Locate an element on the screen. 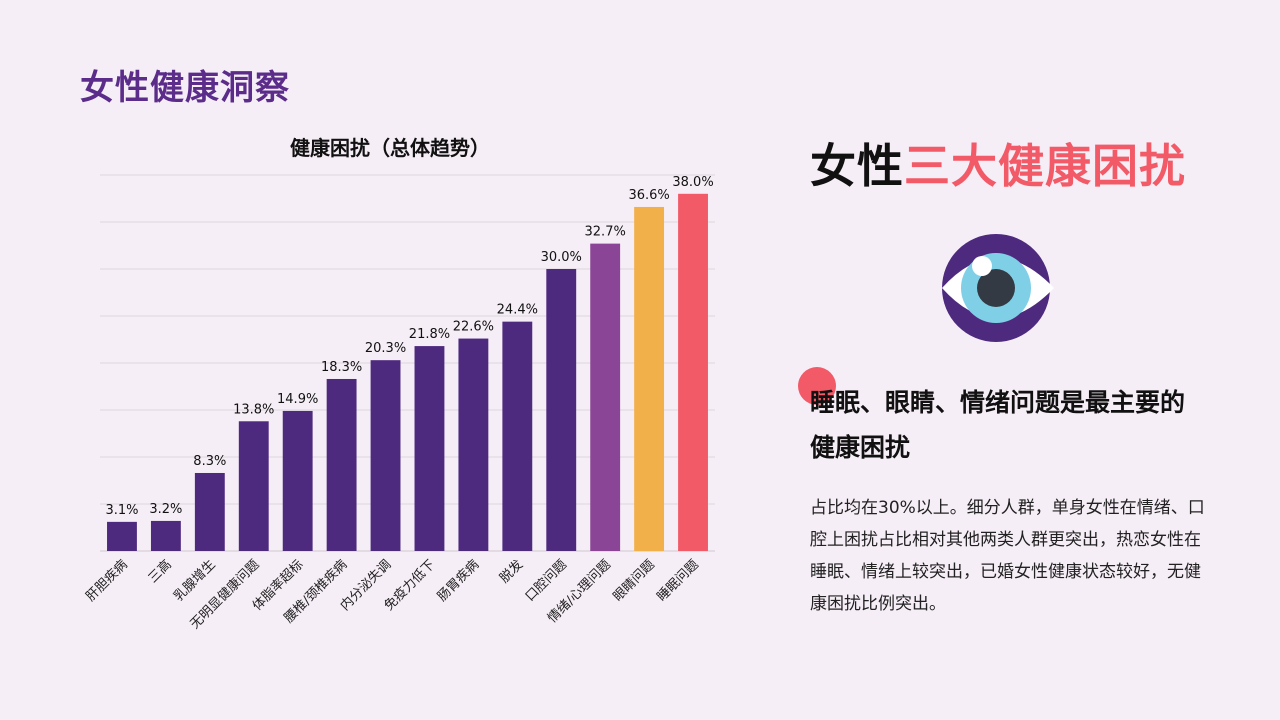  accent-dot is located at coordinates (817, 386).